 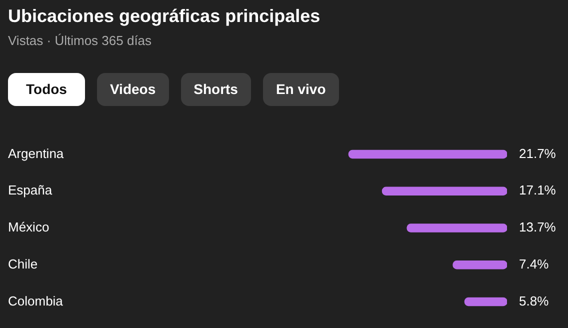 I want to click on tab-button: En vivo, so click(x=300, y=89).